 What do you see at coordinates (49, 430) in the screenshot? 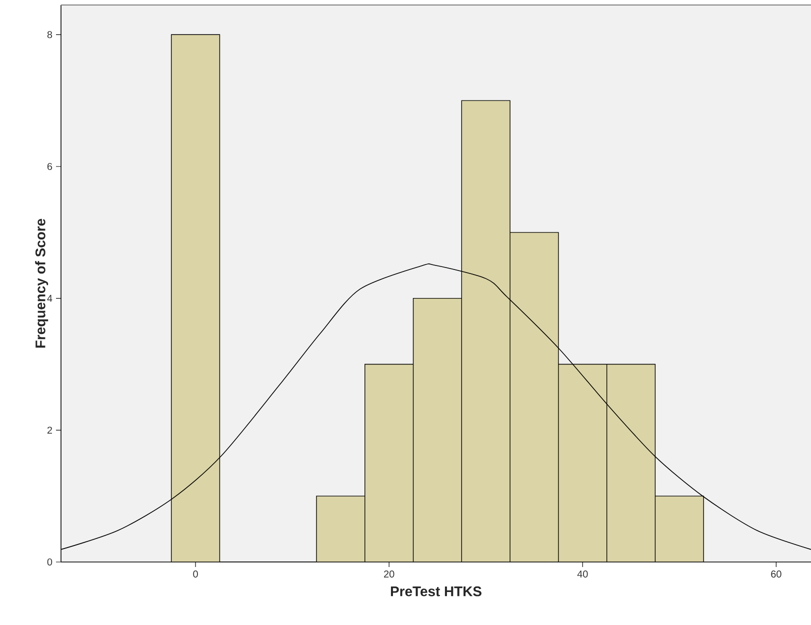
I see `y-tick-label: 2` at bounding box center [49, 430].